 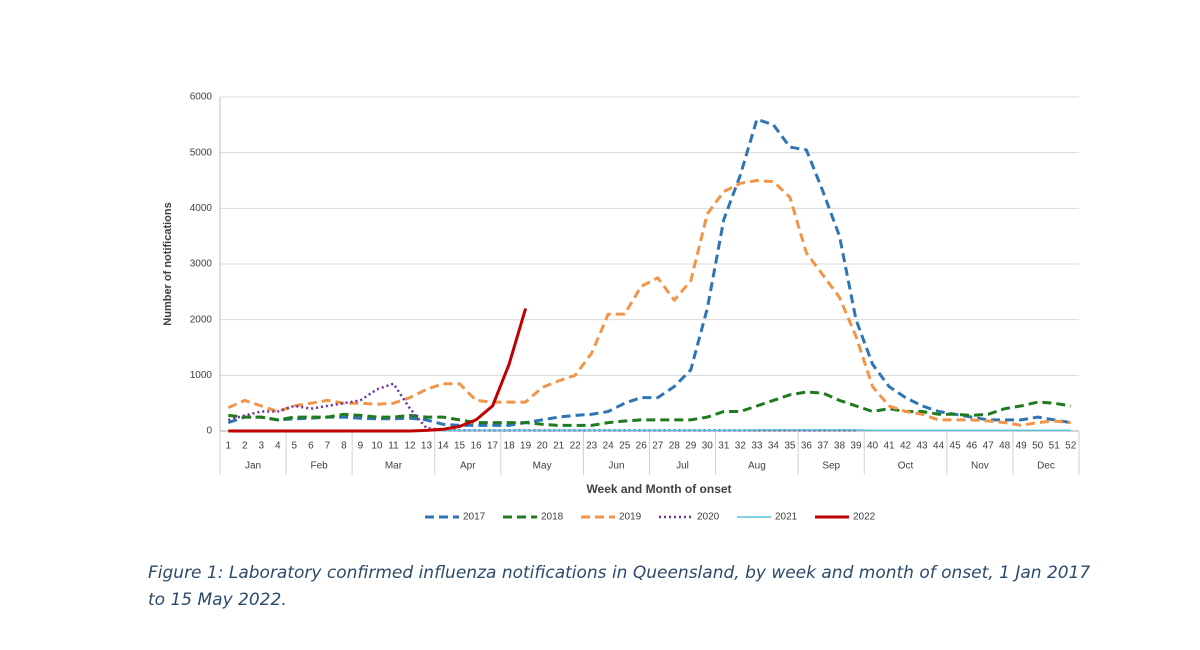 I want to click on x-tick-label: 40, so click(x=873, y=446).